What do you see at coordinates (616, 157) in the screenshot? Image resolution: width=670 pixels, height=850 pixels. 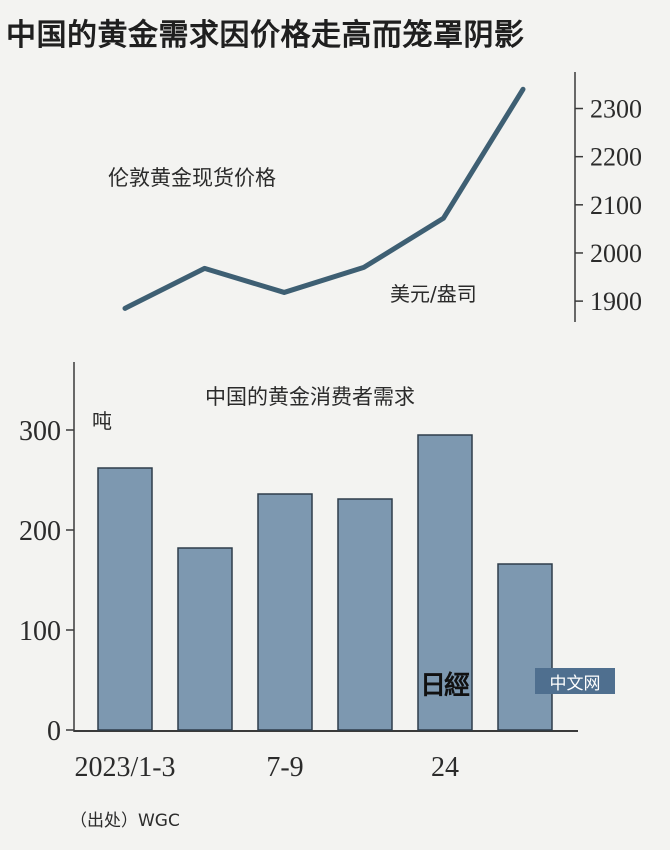 I see `line-chart-y-tick-label: 2200` at bounding box center [616, 157].